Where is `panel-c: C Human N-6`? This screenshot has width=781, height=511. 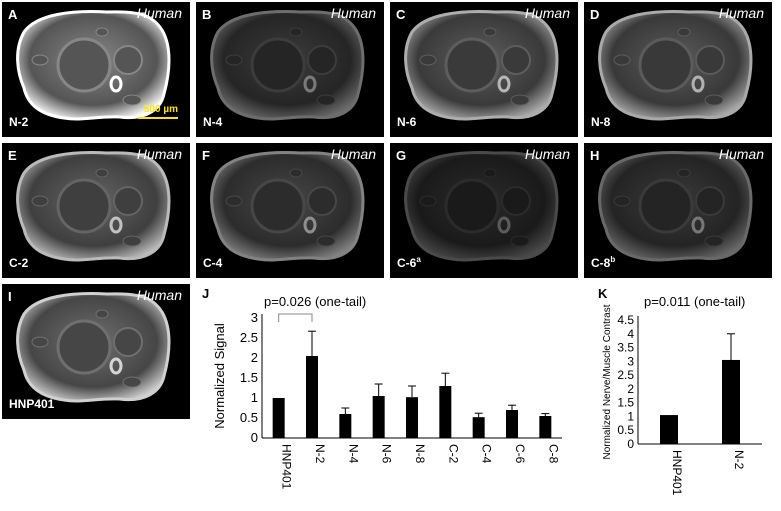 panel-c: C Human N-6 is located at coordinates (484, 69).